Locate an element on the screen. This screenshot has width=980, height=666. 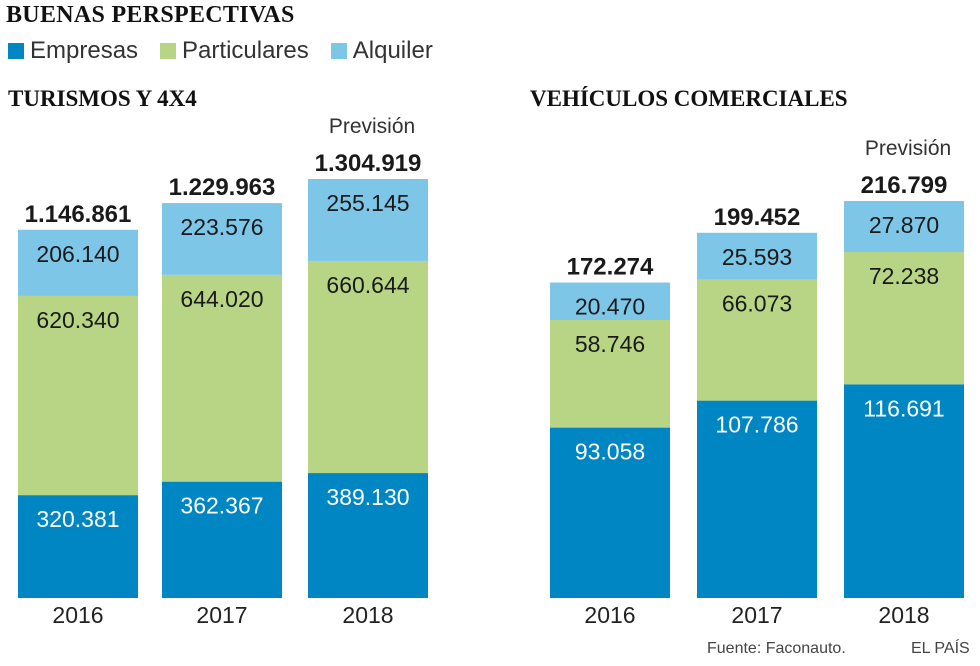
legend-item-empresas: Empresas is located at coordinates (73, 51).